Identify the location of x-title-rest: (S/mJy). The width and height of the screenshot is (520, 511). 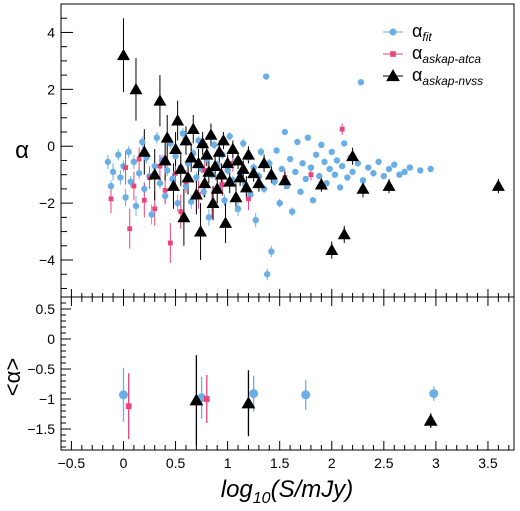
(312, 489).